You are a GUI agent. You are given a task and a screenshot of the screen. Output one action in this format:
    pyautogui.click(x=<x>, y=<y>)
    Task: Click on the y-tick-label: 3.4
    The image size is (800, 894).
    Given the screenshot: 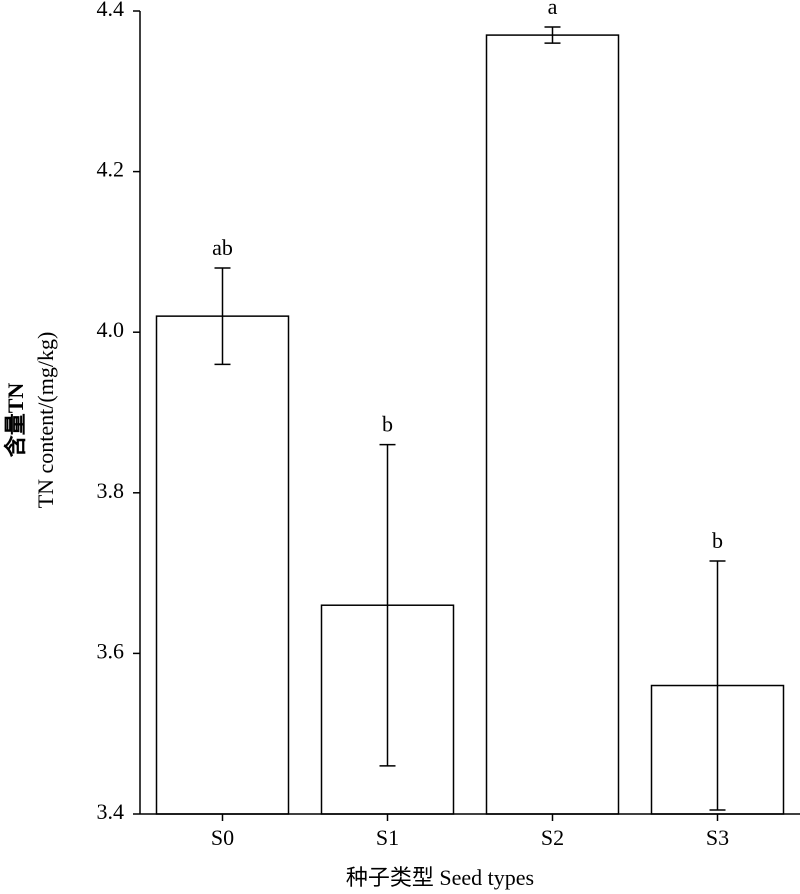 What is the action you would take?
    pyautogui.click(x=111, y=811)
    